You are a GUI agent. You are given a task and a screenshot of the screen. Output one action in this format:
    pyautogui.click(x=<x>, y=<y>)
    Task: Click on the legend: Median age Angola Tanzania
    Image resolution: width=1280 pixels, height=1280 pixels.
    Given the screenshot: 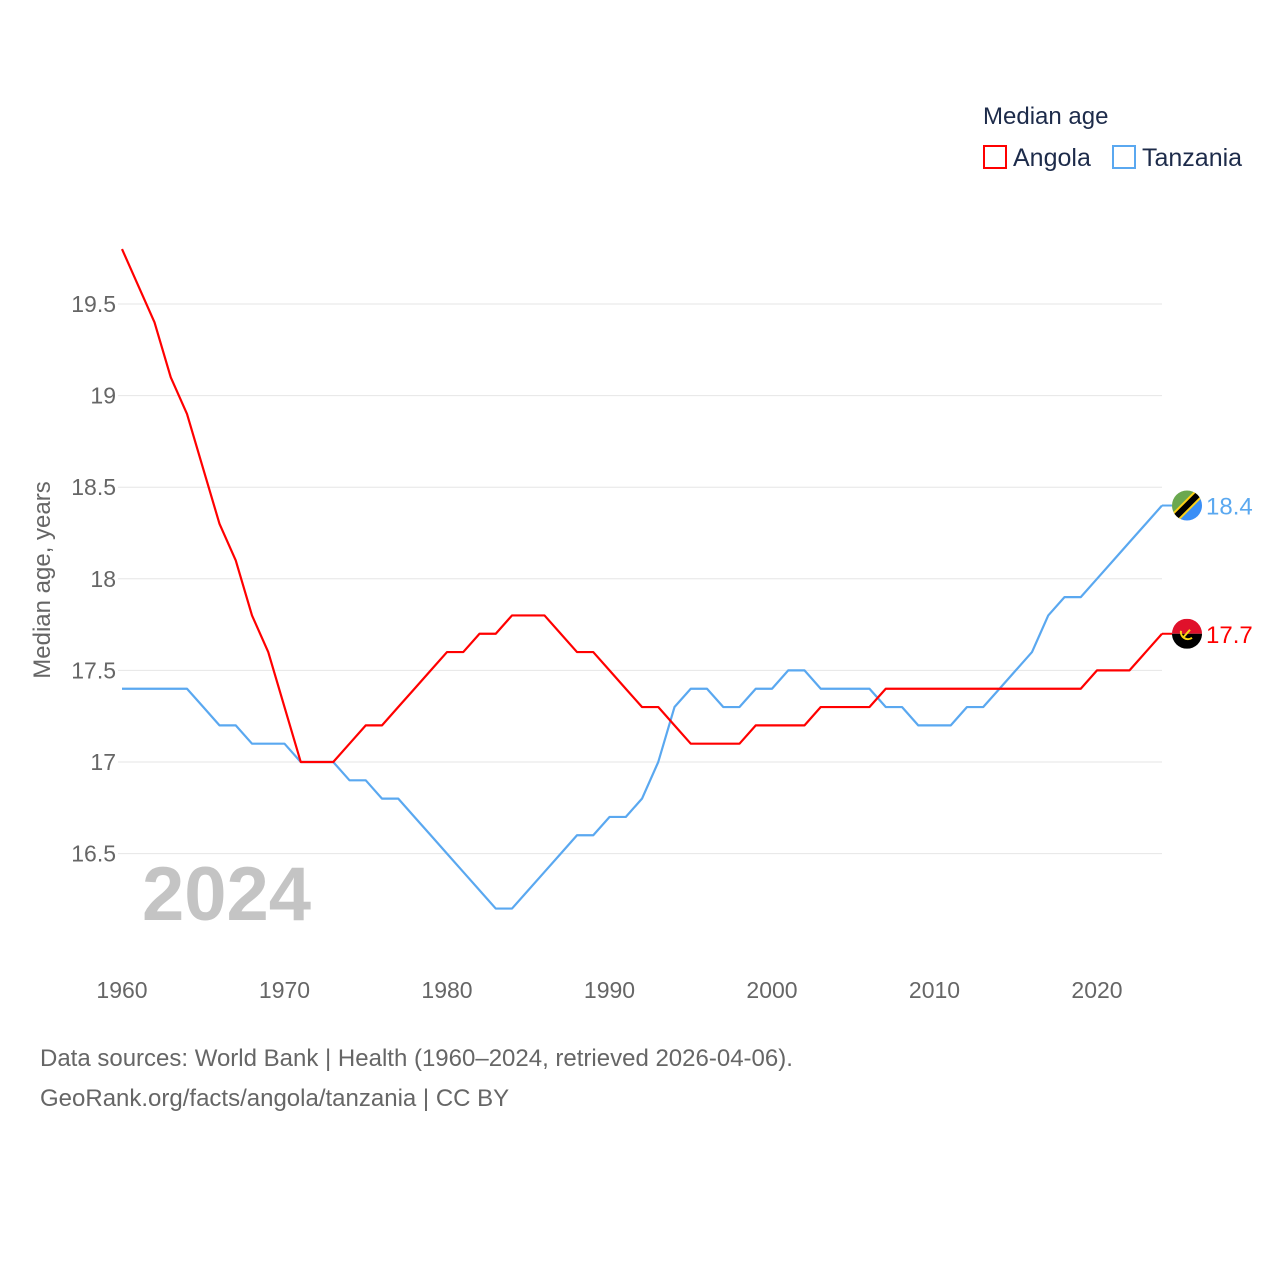 What is the action you would take?
    pyautogui.click(x=1112, y=137)
    